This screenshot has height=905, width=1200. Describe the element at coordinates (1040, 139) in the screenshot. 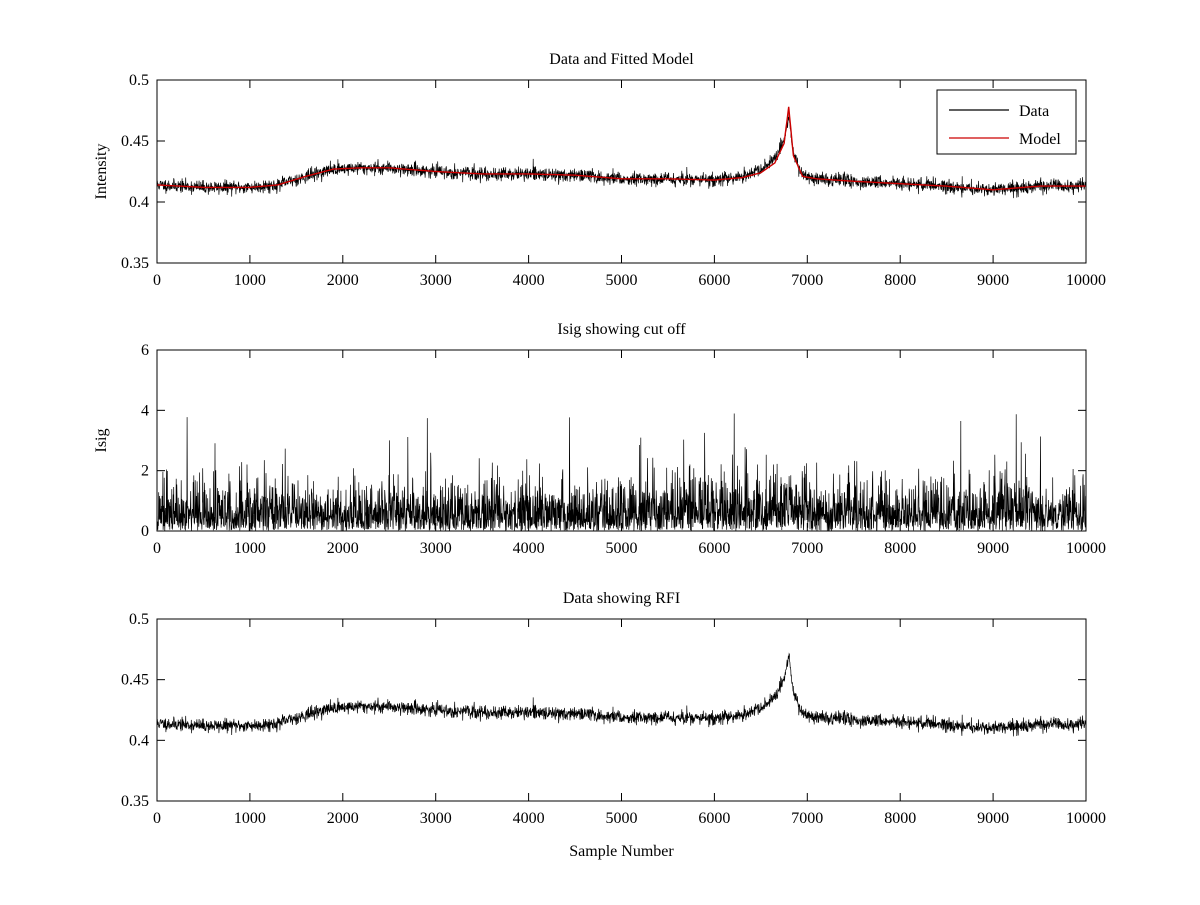

I see `legend-label-model: Model` at that location.